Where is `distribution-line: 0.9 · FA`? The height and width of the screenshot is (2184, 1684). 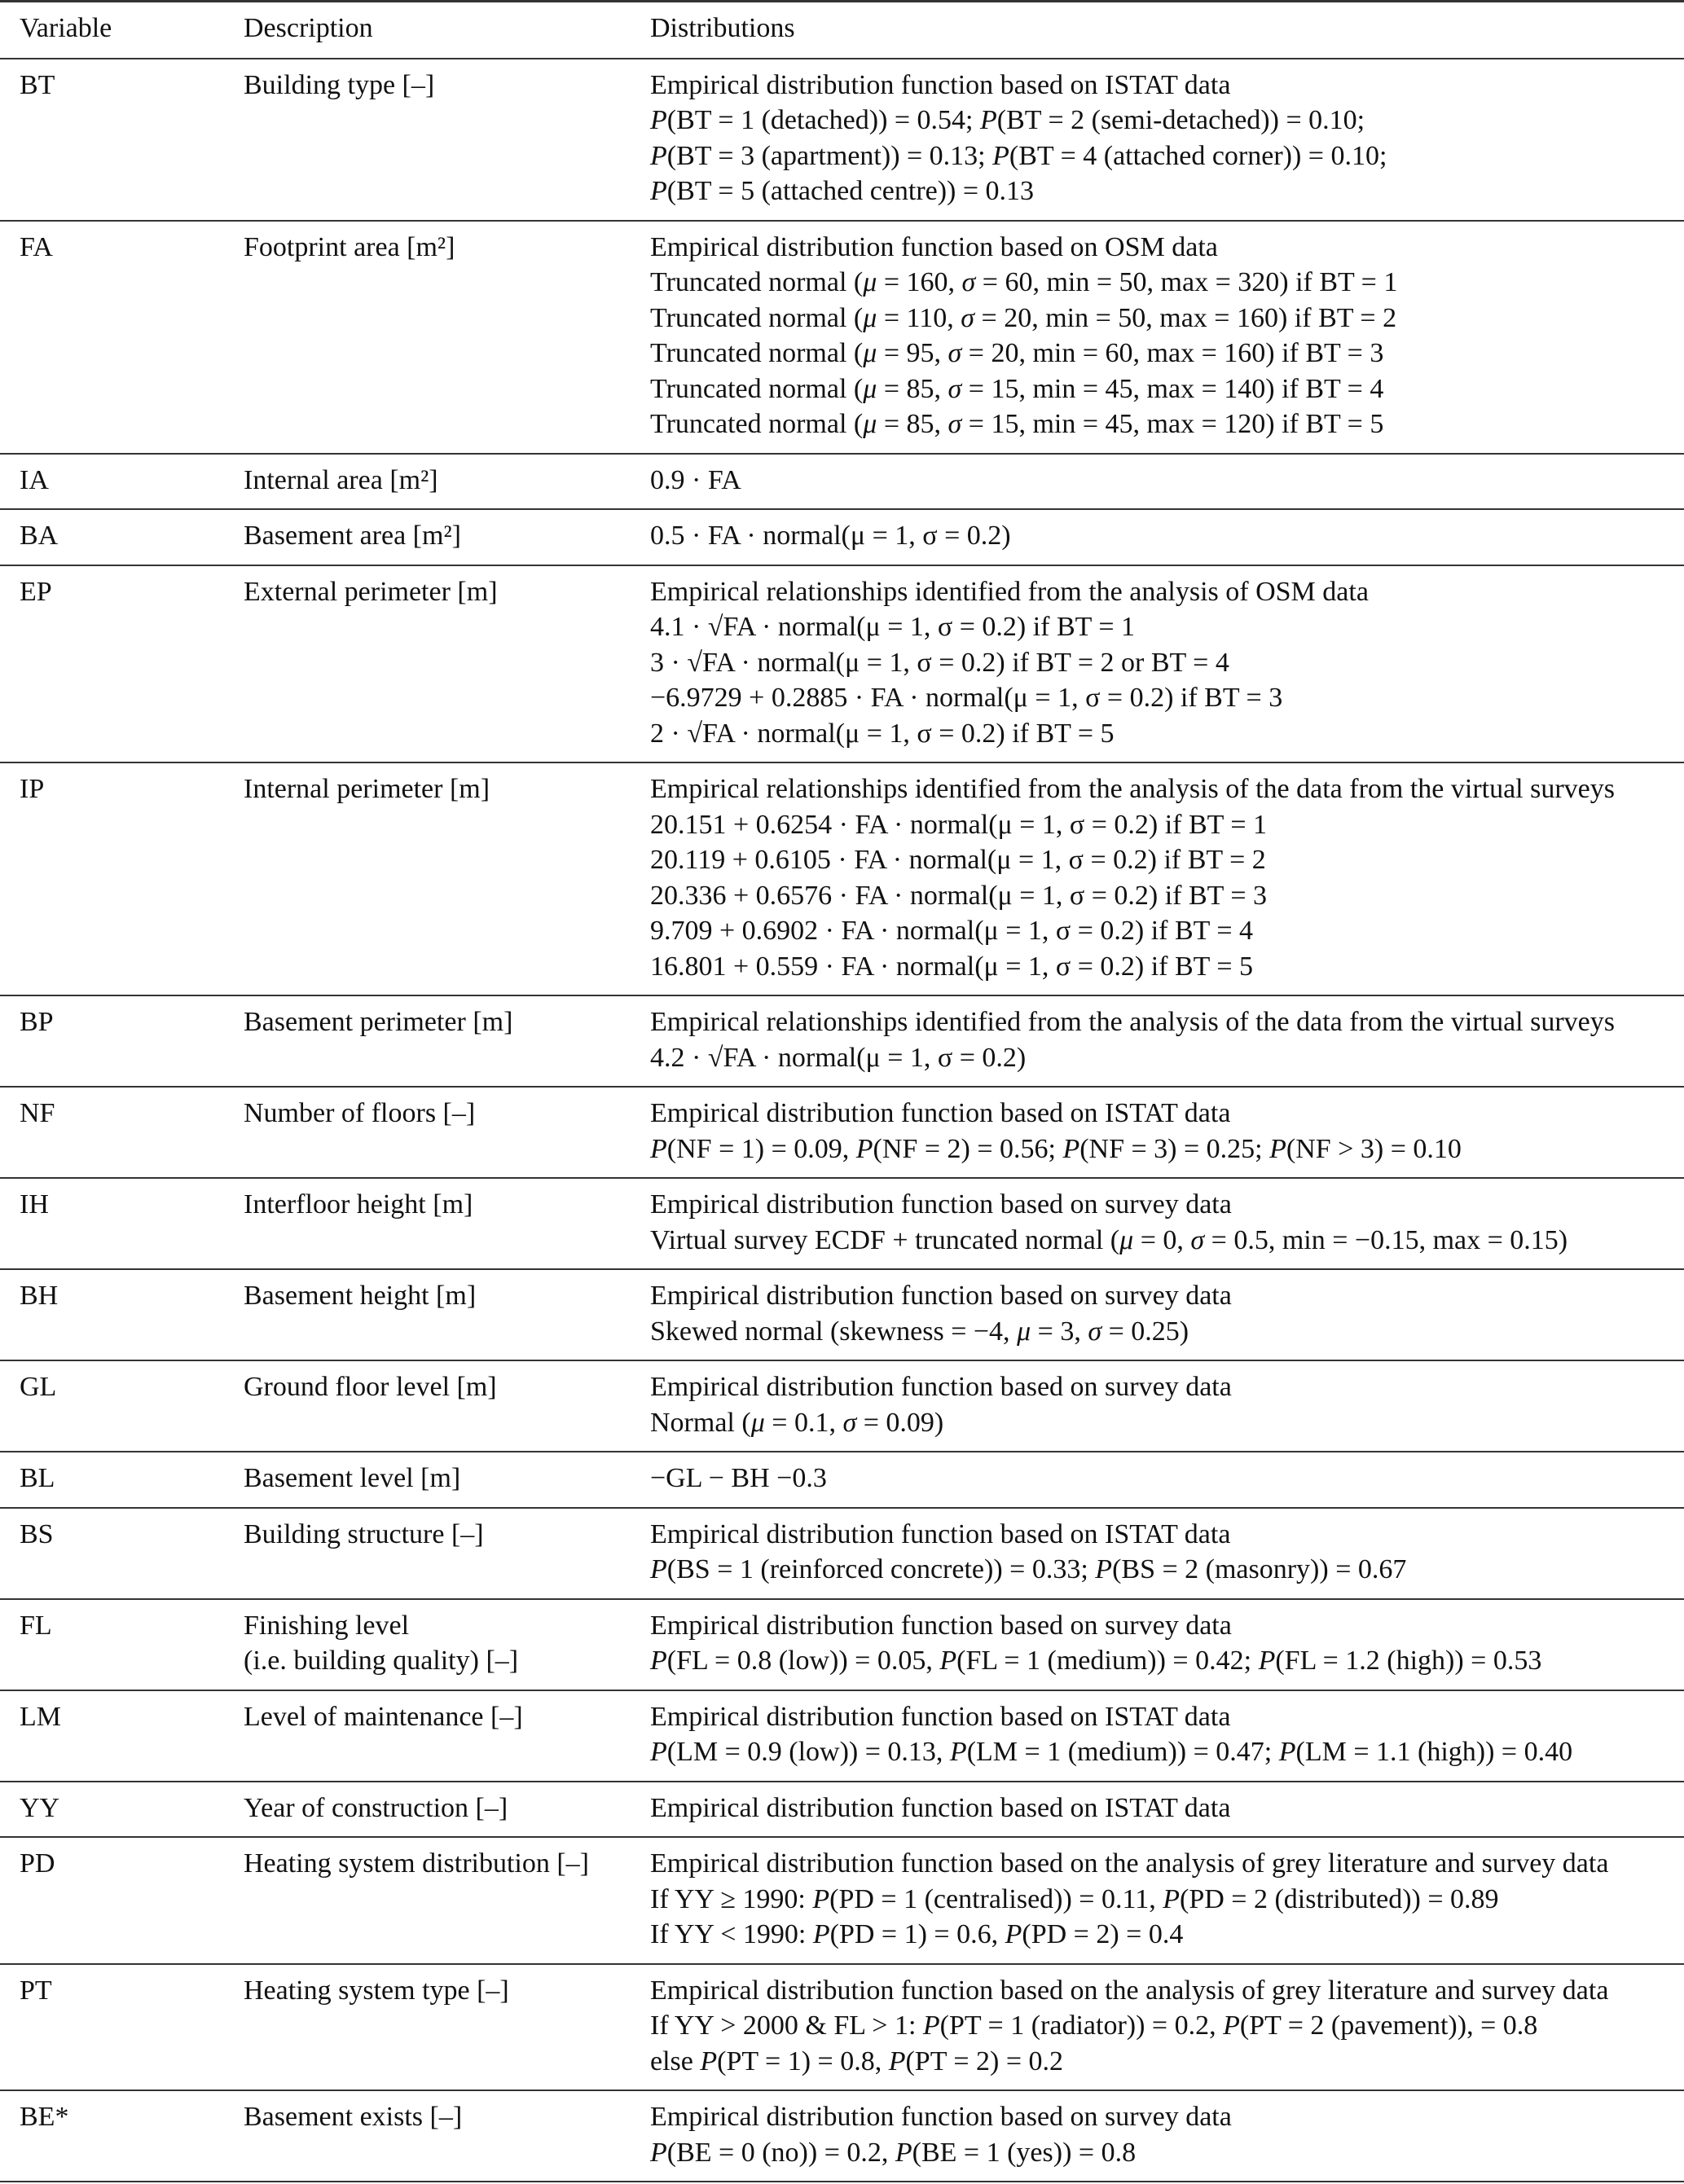 distribution-line: 0.9 · FA is located at coordinates (695, 479).